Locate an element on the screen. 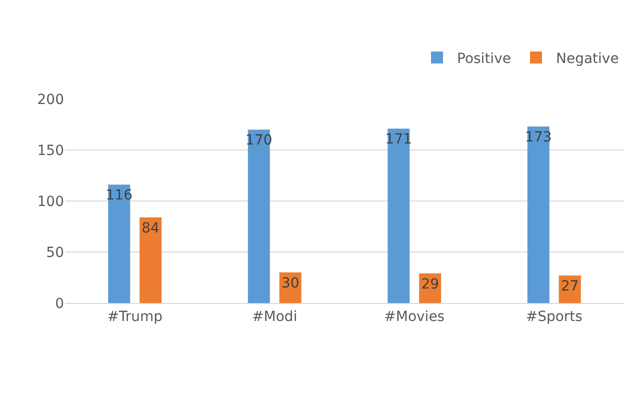 This screenshot has width=639, height=401. data-label: 30 is located at coordinates (290, 283).